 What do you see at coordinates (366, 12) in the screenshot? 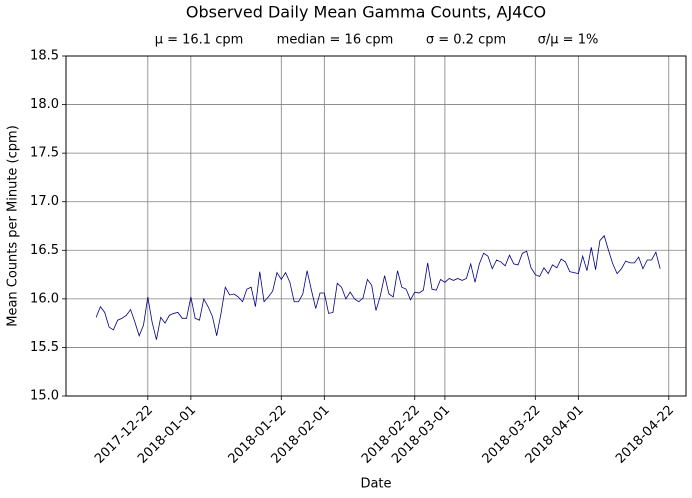
I see `chart-title: Observed Daily Mean Gamma Counts, AJ4CO` at bounding box center [366, 12].